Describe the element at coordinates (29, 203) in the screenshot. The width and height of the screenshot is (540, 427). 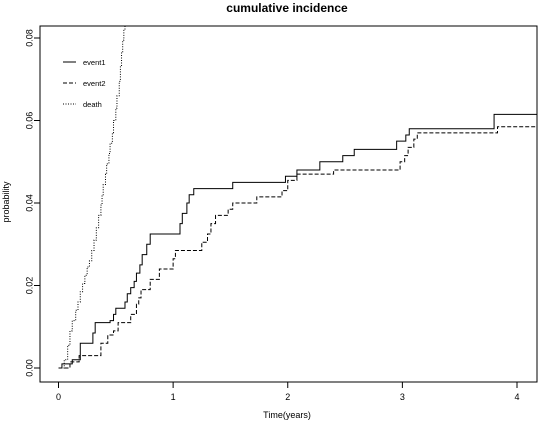
I see `y-tick-label: 0.04` at that location.